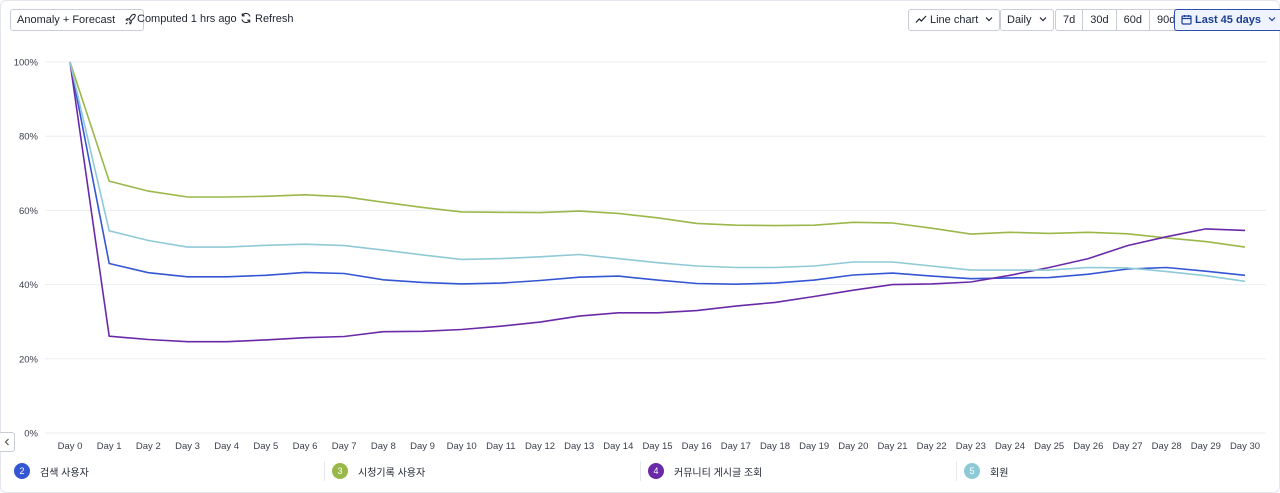 This screenshot has width=1280, height=493. I want to click on x-tick-label: Day 22, so click(932, 446).